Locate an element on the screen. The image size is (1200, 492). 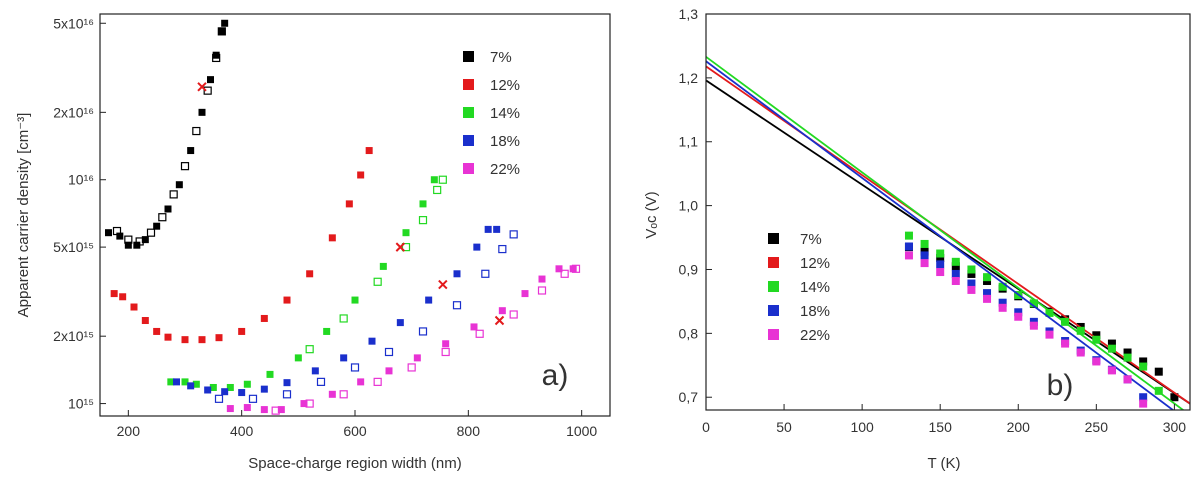
panel-b-xlabel: T (K) is located at coordinates (943, 463).